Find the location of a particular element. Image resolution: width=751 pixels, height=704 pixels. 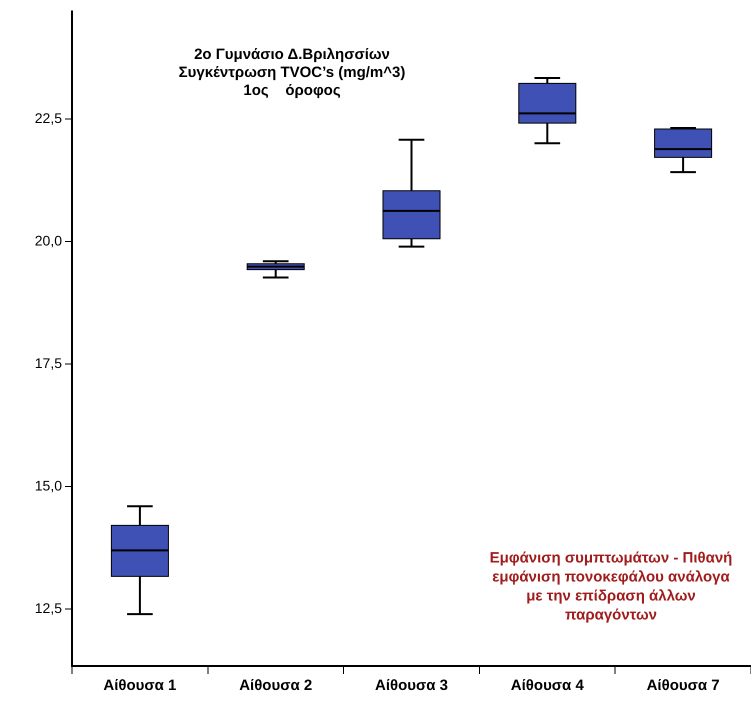

text: 2ο Γυμνάσιο Δ.Βριλησσίων Συγκέντρωση TVOC’s (mg/m^3) 1ος όροφος is located at coordinates (292, 73).